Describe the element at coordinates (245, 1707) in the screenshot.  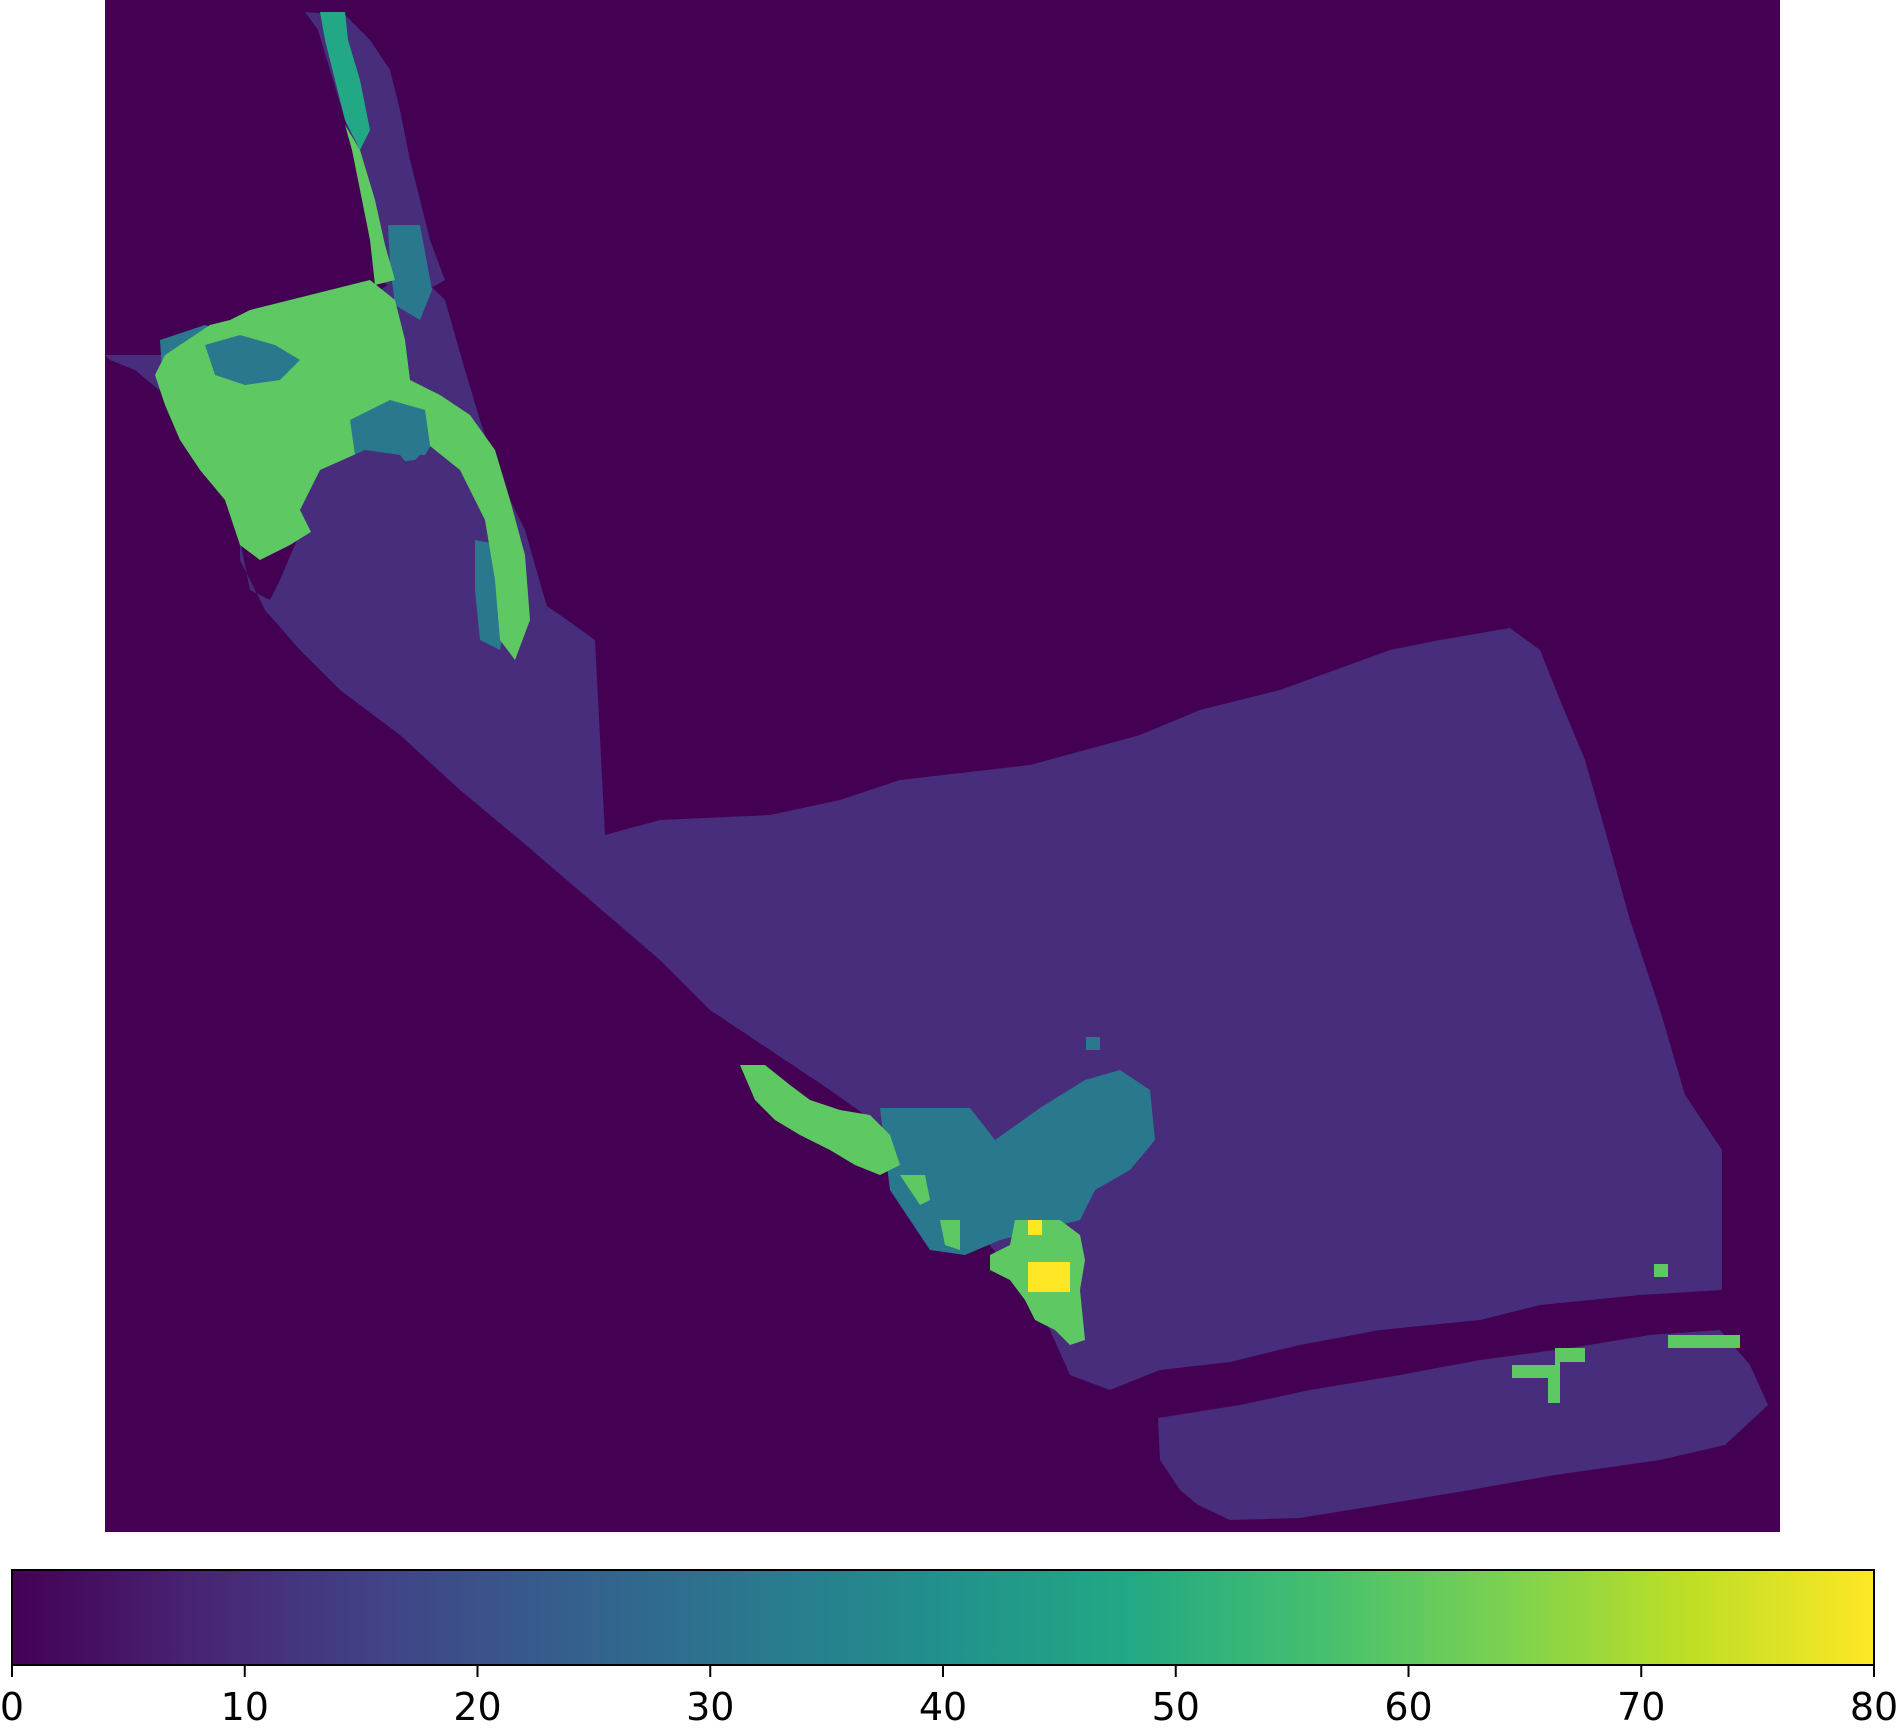
I see `colorbar-tick-label: 10` at that location.